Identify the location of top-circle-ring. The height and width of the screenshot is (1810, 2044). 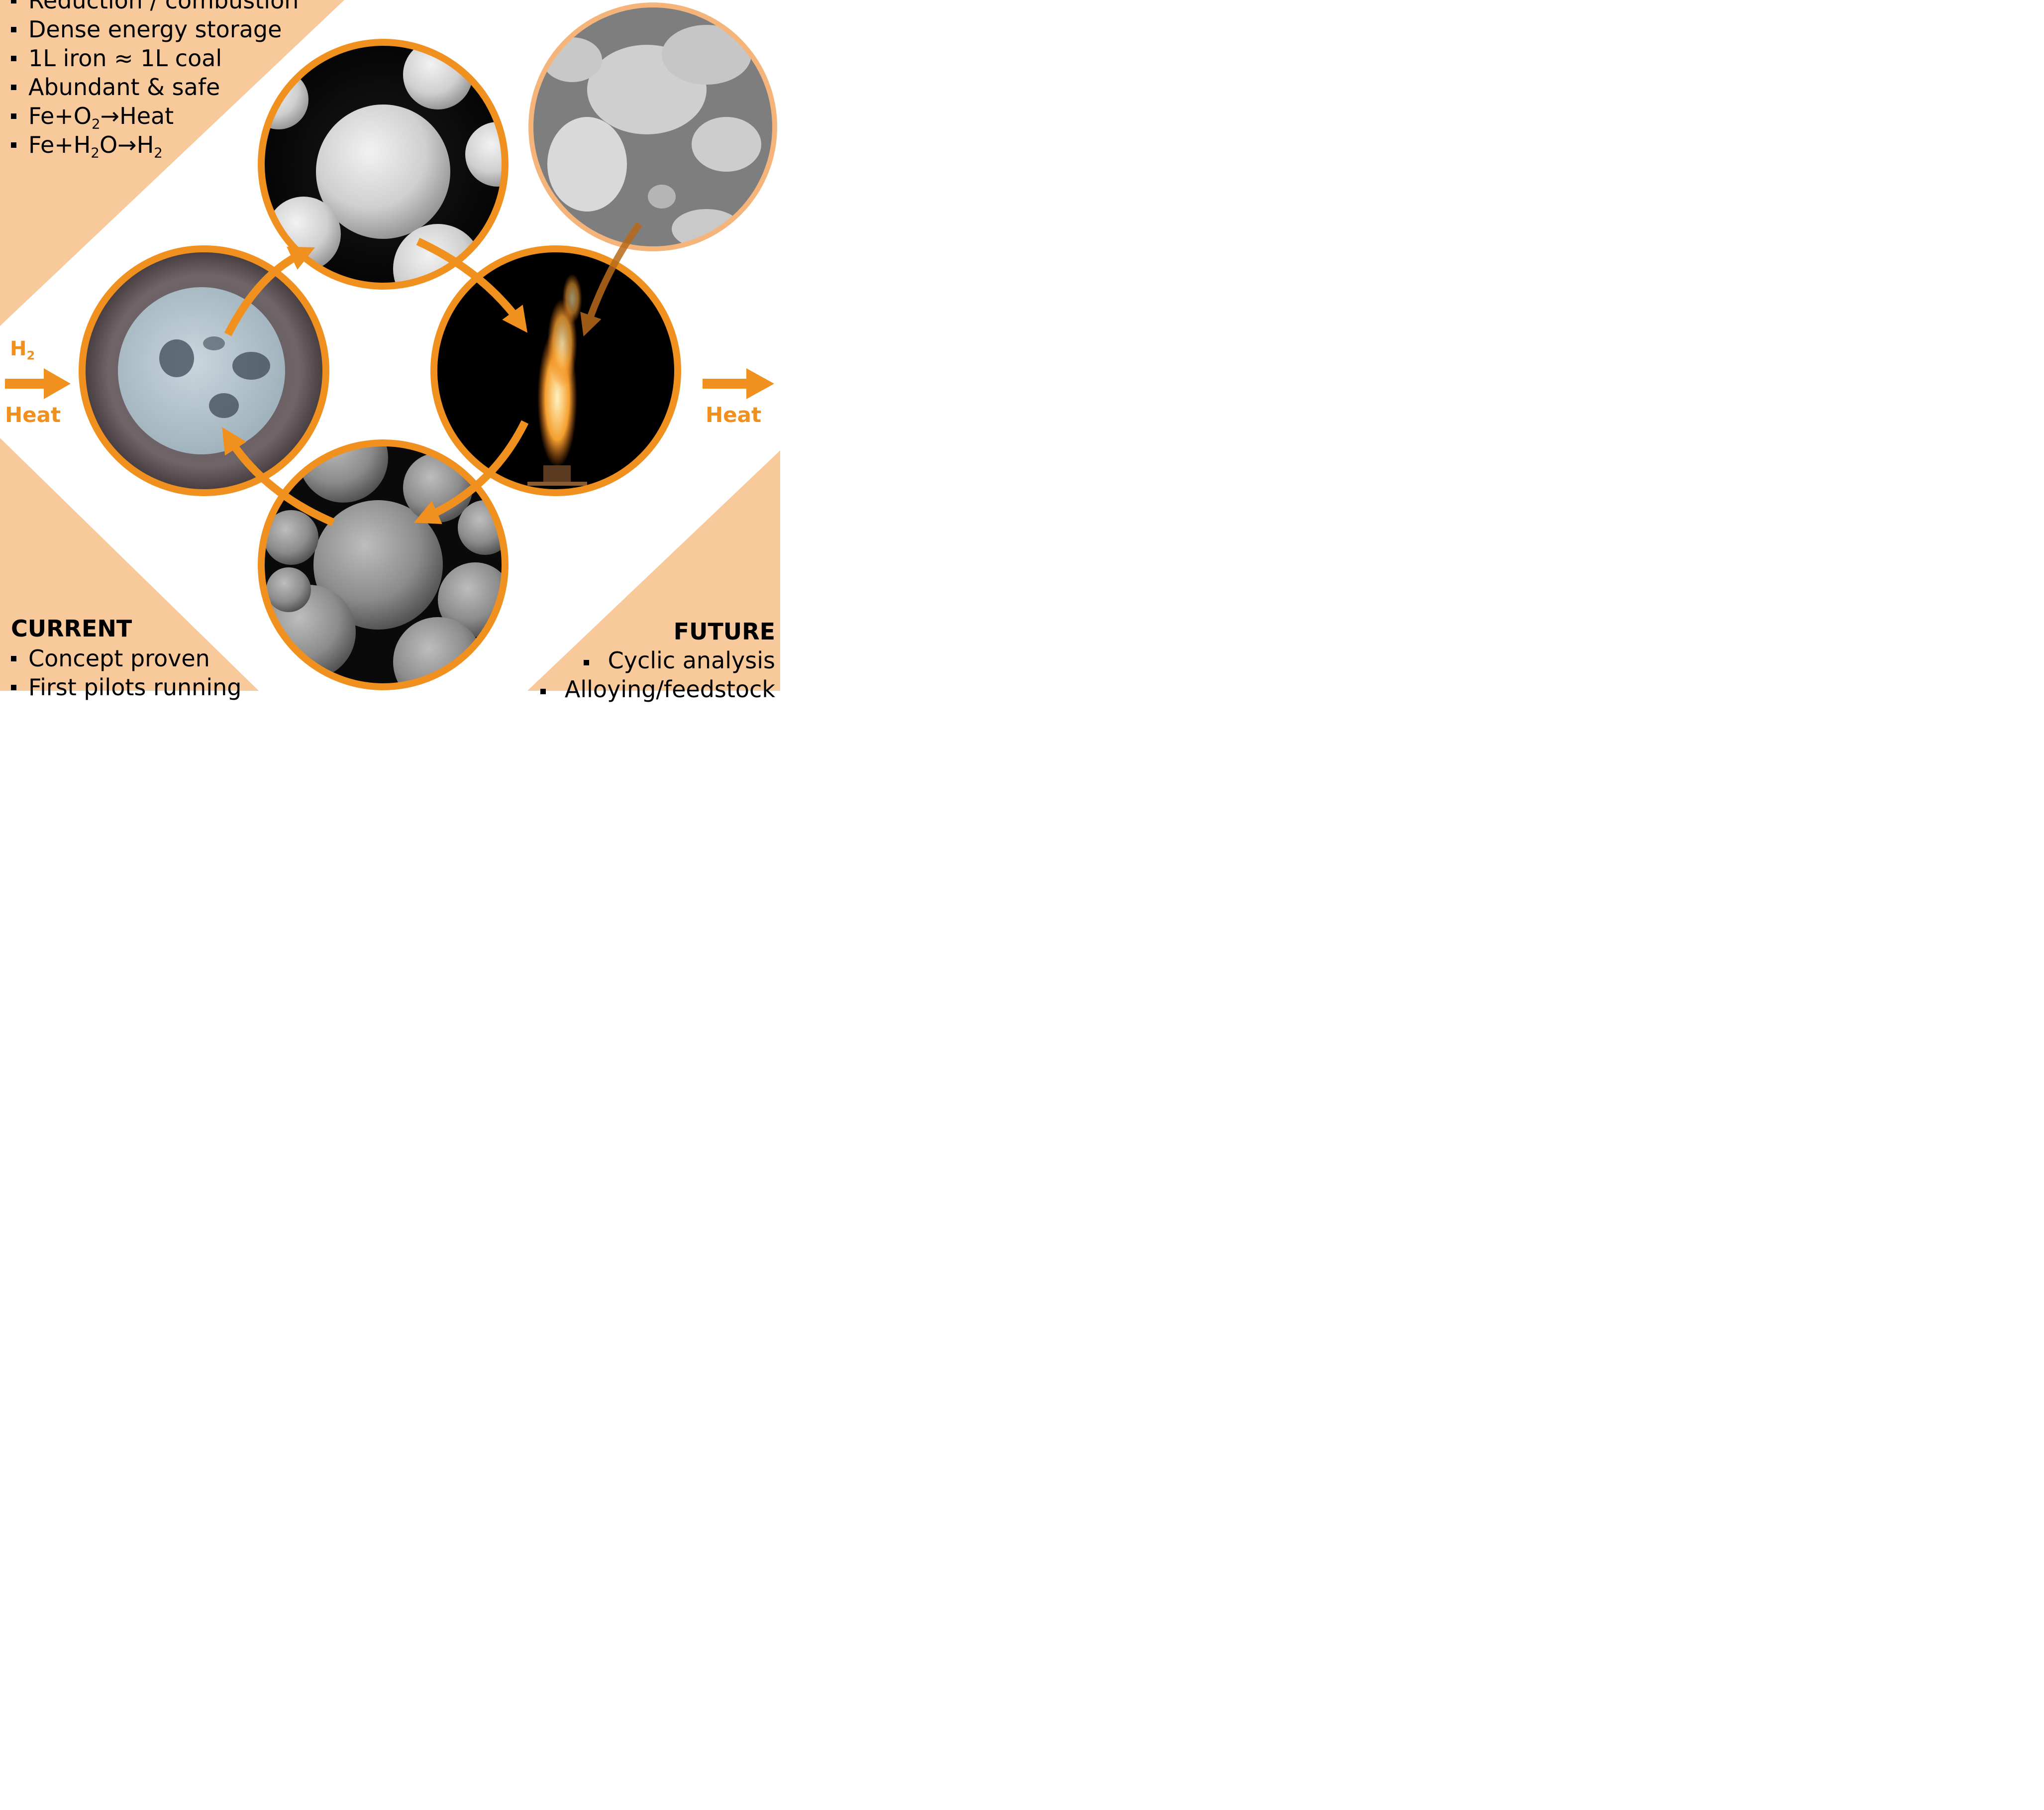
(383, 164).